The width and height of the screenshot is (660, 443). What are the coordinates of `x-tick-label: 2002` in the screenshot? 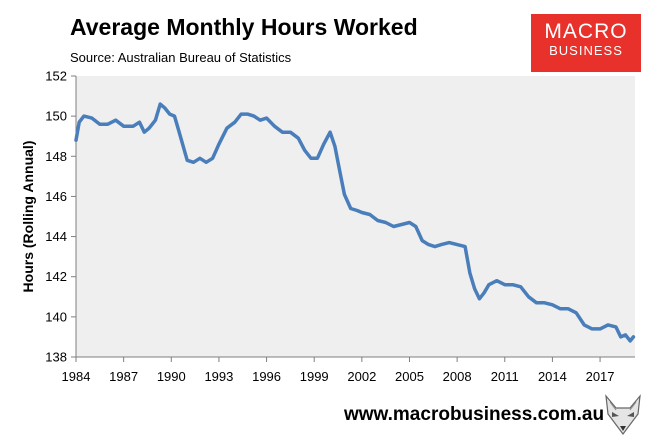 It's located at (361, 376).